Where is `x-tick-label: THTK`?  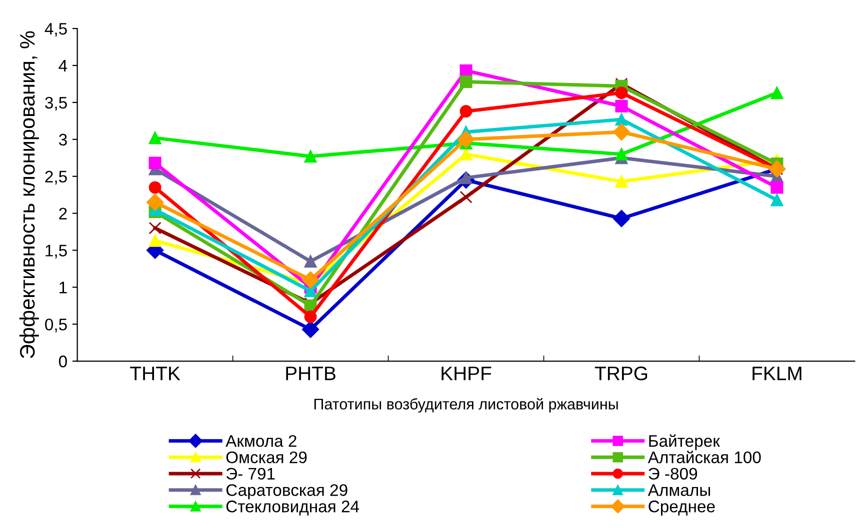 x-tick-label: THTK is located at coordinates (155, 373).